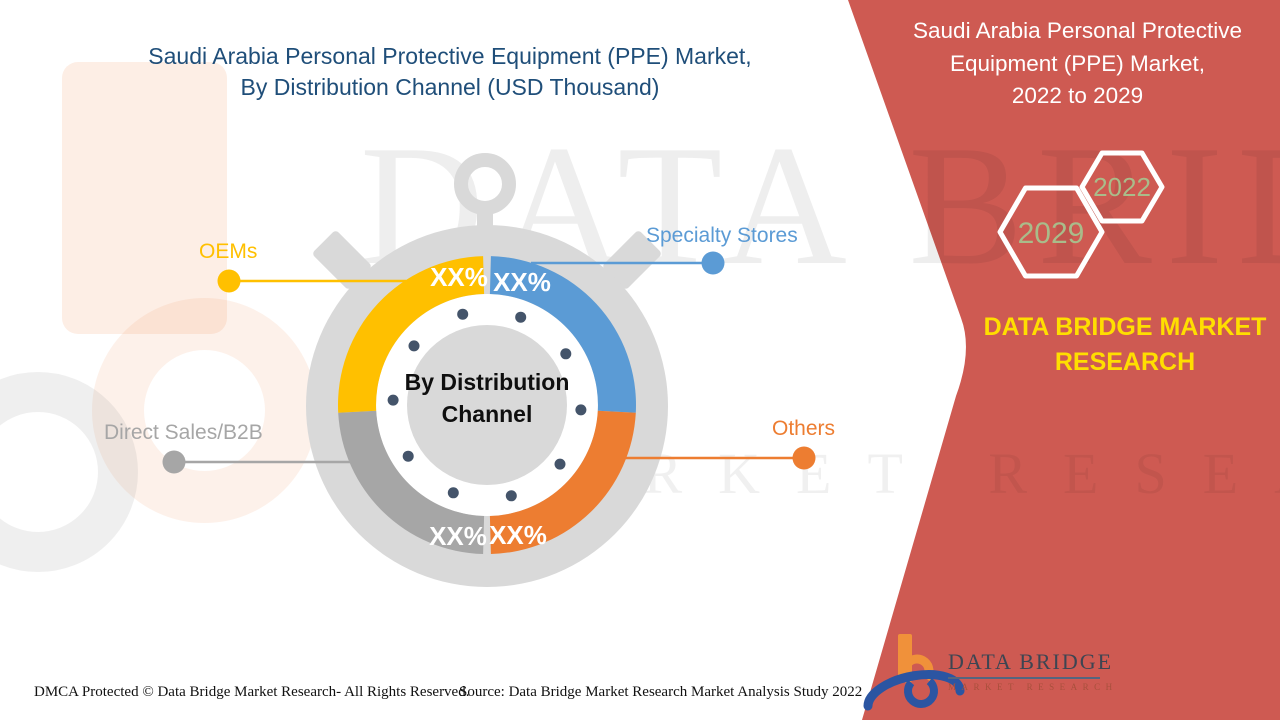 This screenshot has width=1280, height=720. Describe the element at coordinates (487, 382) in the screenshot. I see `donut-center-label-line1: By Distribution` at that location.